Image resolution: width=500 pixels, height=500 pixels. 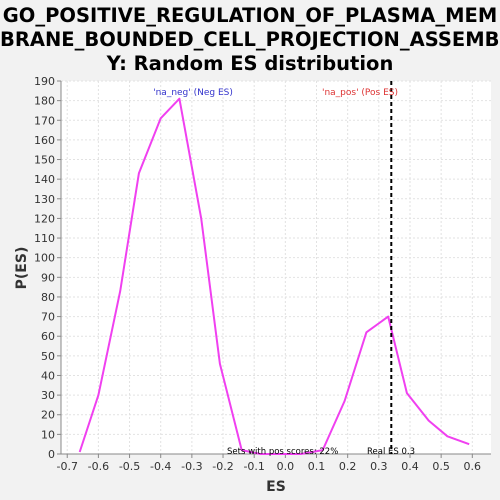 I want to click on x-tick-label: -0.1, so click(x=253, y=466).